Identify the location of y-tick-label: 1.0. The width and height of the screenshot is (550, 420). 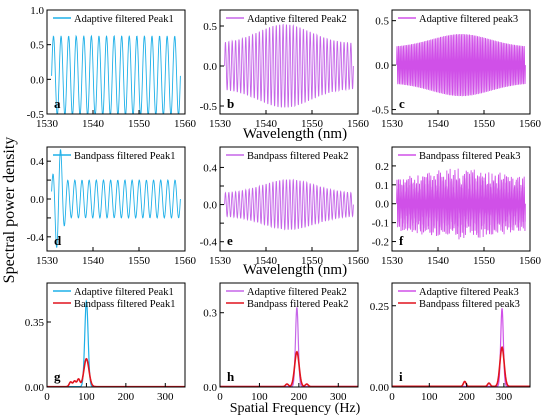
(37, 11).